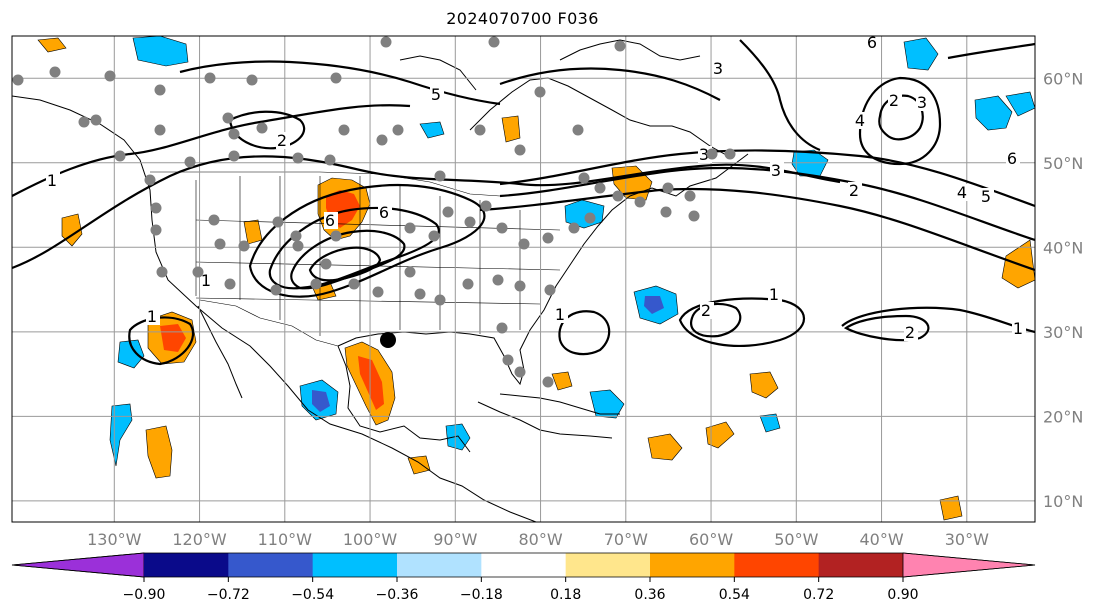 The width and height of the screenshot is (1105, 615). What do you see at coordinates (881, 539) in the screenshot?
I see `lon-tick-label: 40°W` at bounding box center [881, 539].